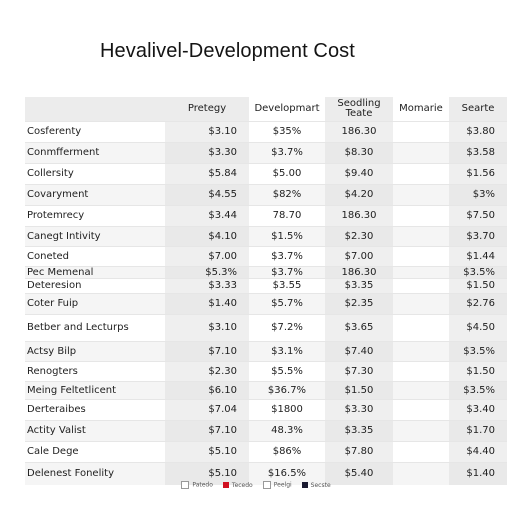 This screenshot has width=512, height=512. I want to click on table-cell: $5.84, so click(207, 174).